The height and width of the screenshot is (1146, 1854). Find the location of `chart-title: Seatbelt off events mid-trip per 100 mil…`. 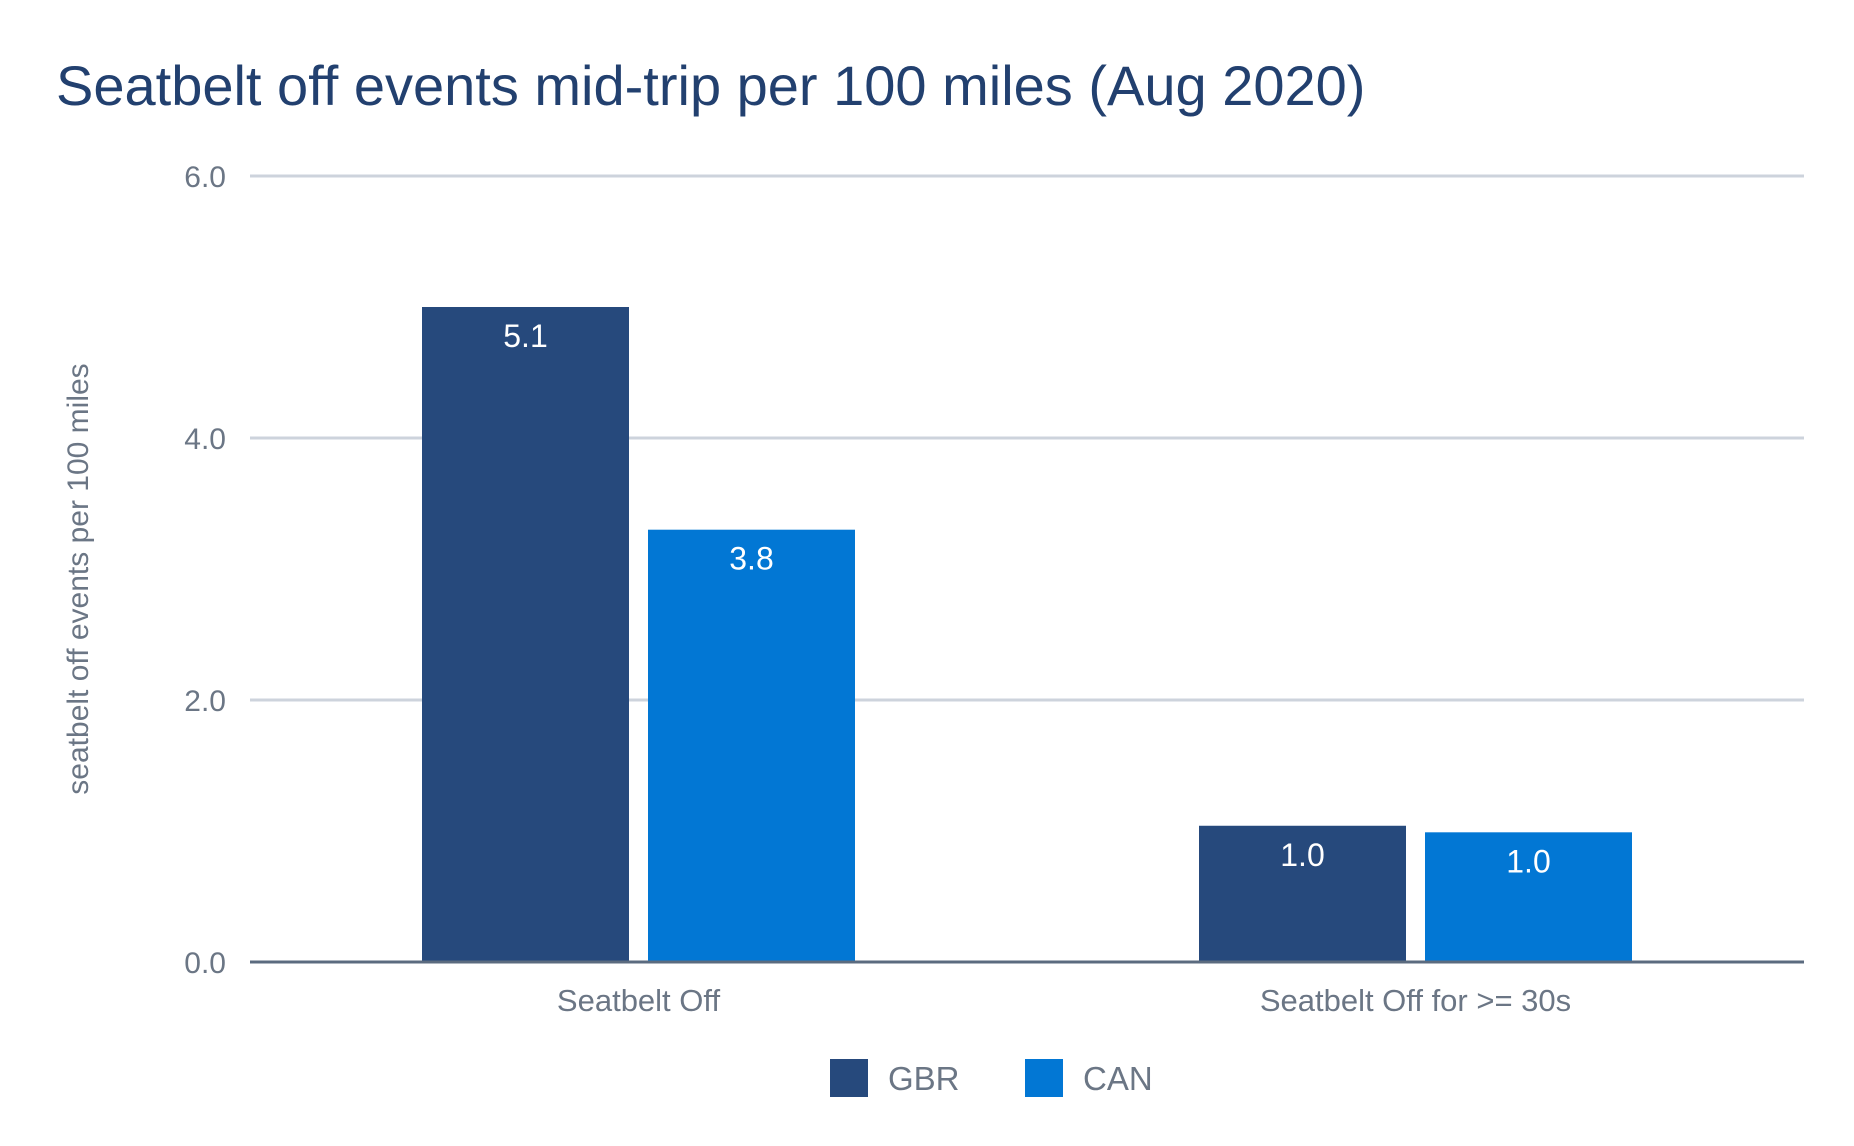

chart-title: Seatbelt off events mid-trip per 100 mil… is located at coordinates (710, 85).